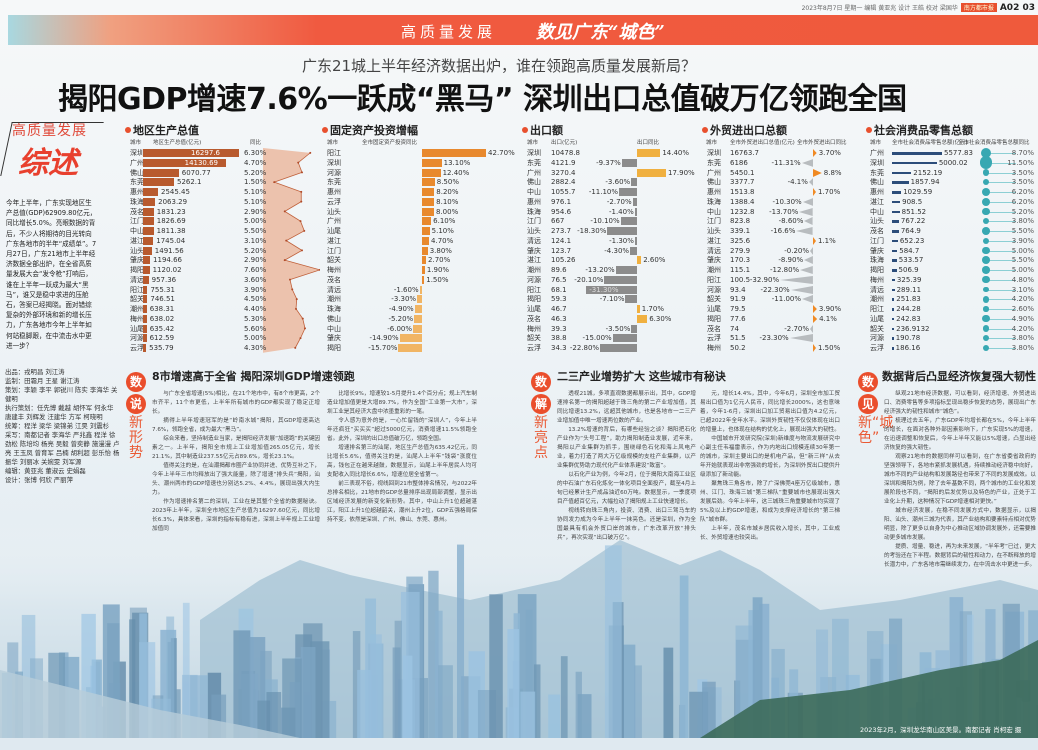  What do you see at coordinates (406, 289) in the screenshot?
I see `investment-value: -1.60%` at bounding box center [406, 289].